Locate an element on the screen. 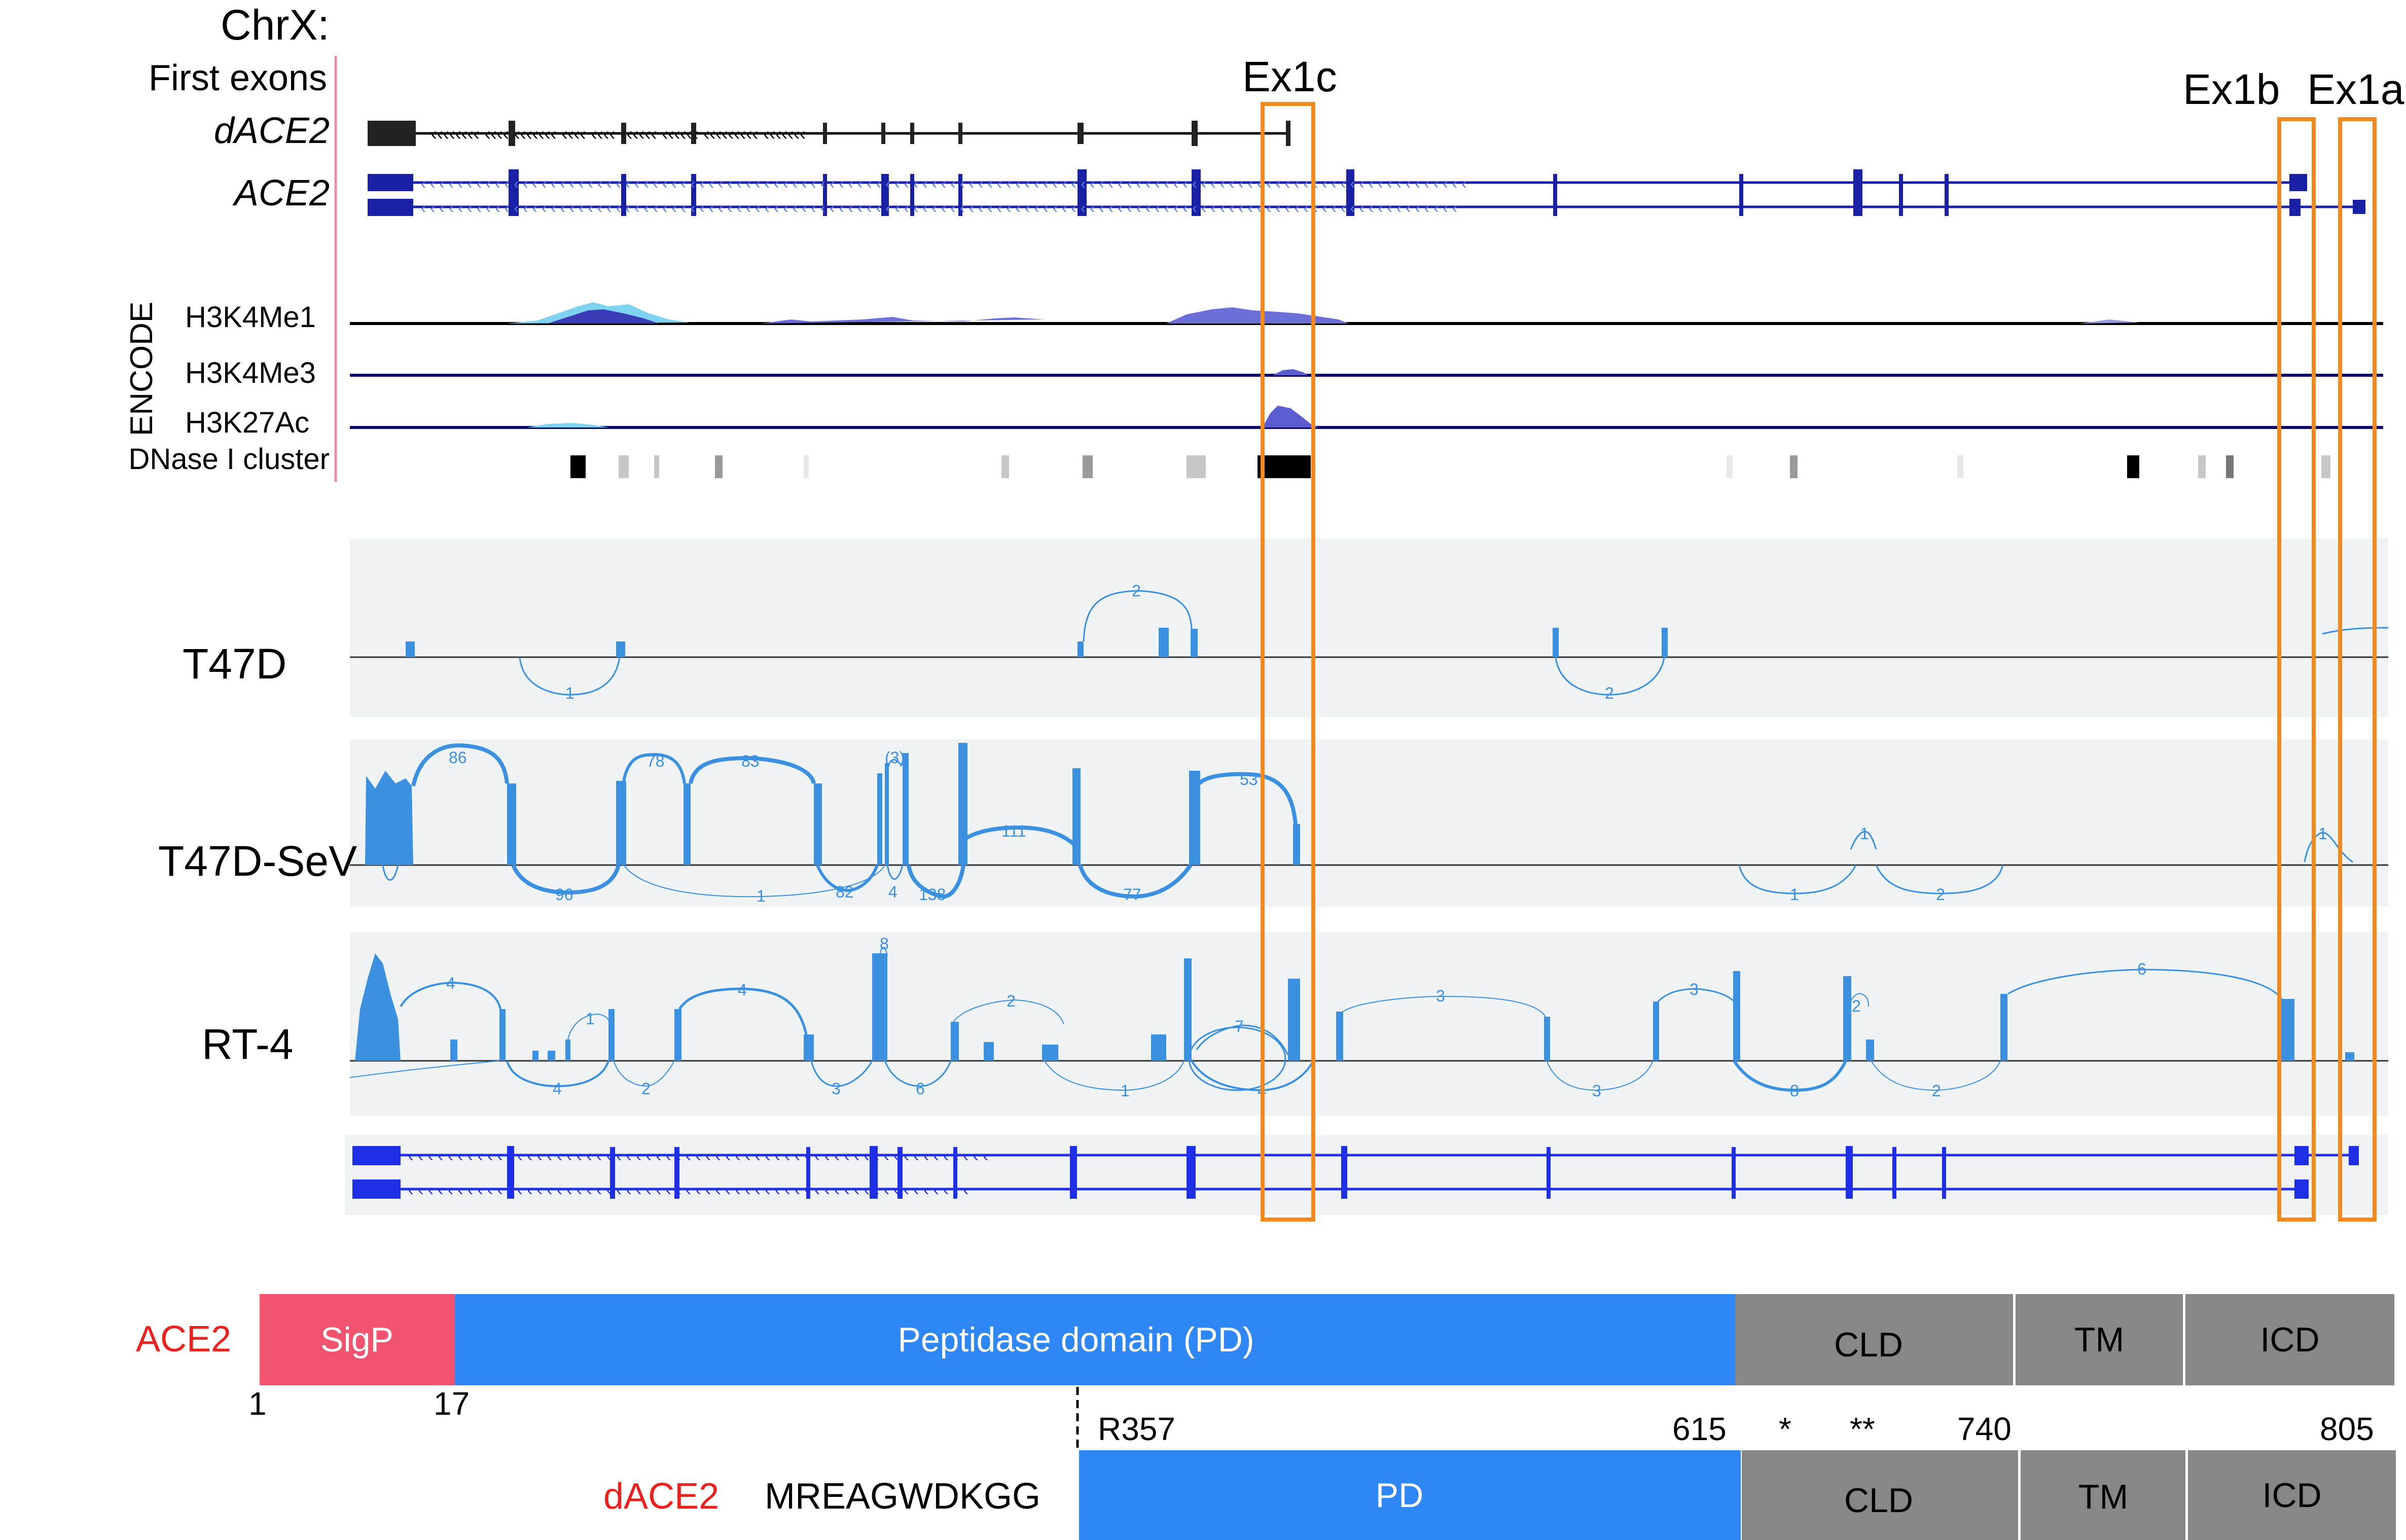 This screenshot has height=1540, width=2406. dace2-cld-domain is located at coordinates (1880, 1495).